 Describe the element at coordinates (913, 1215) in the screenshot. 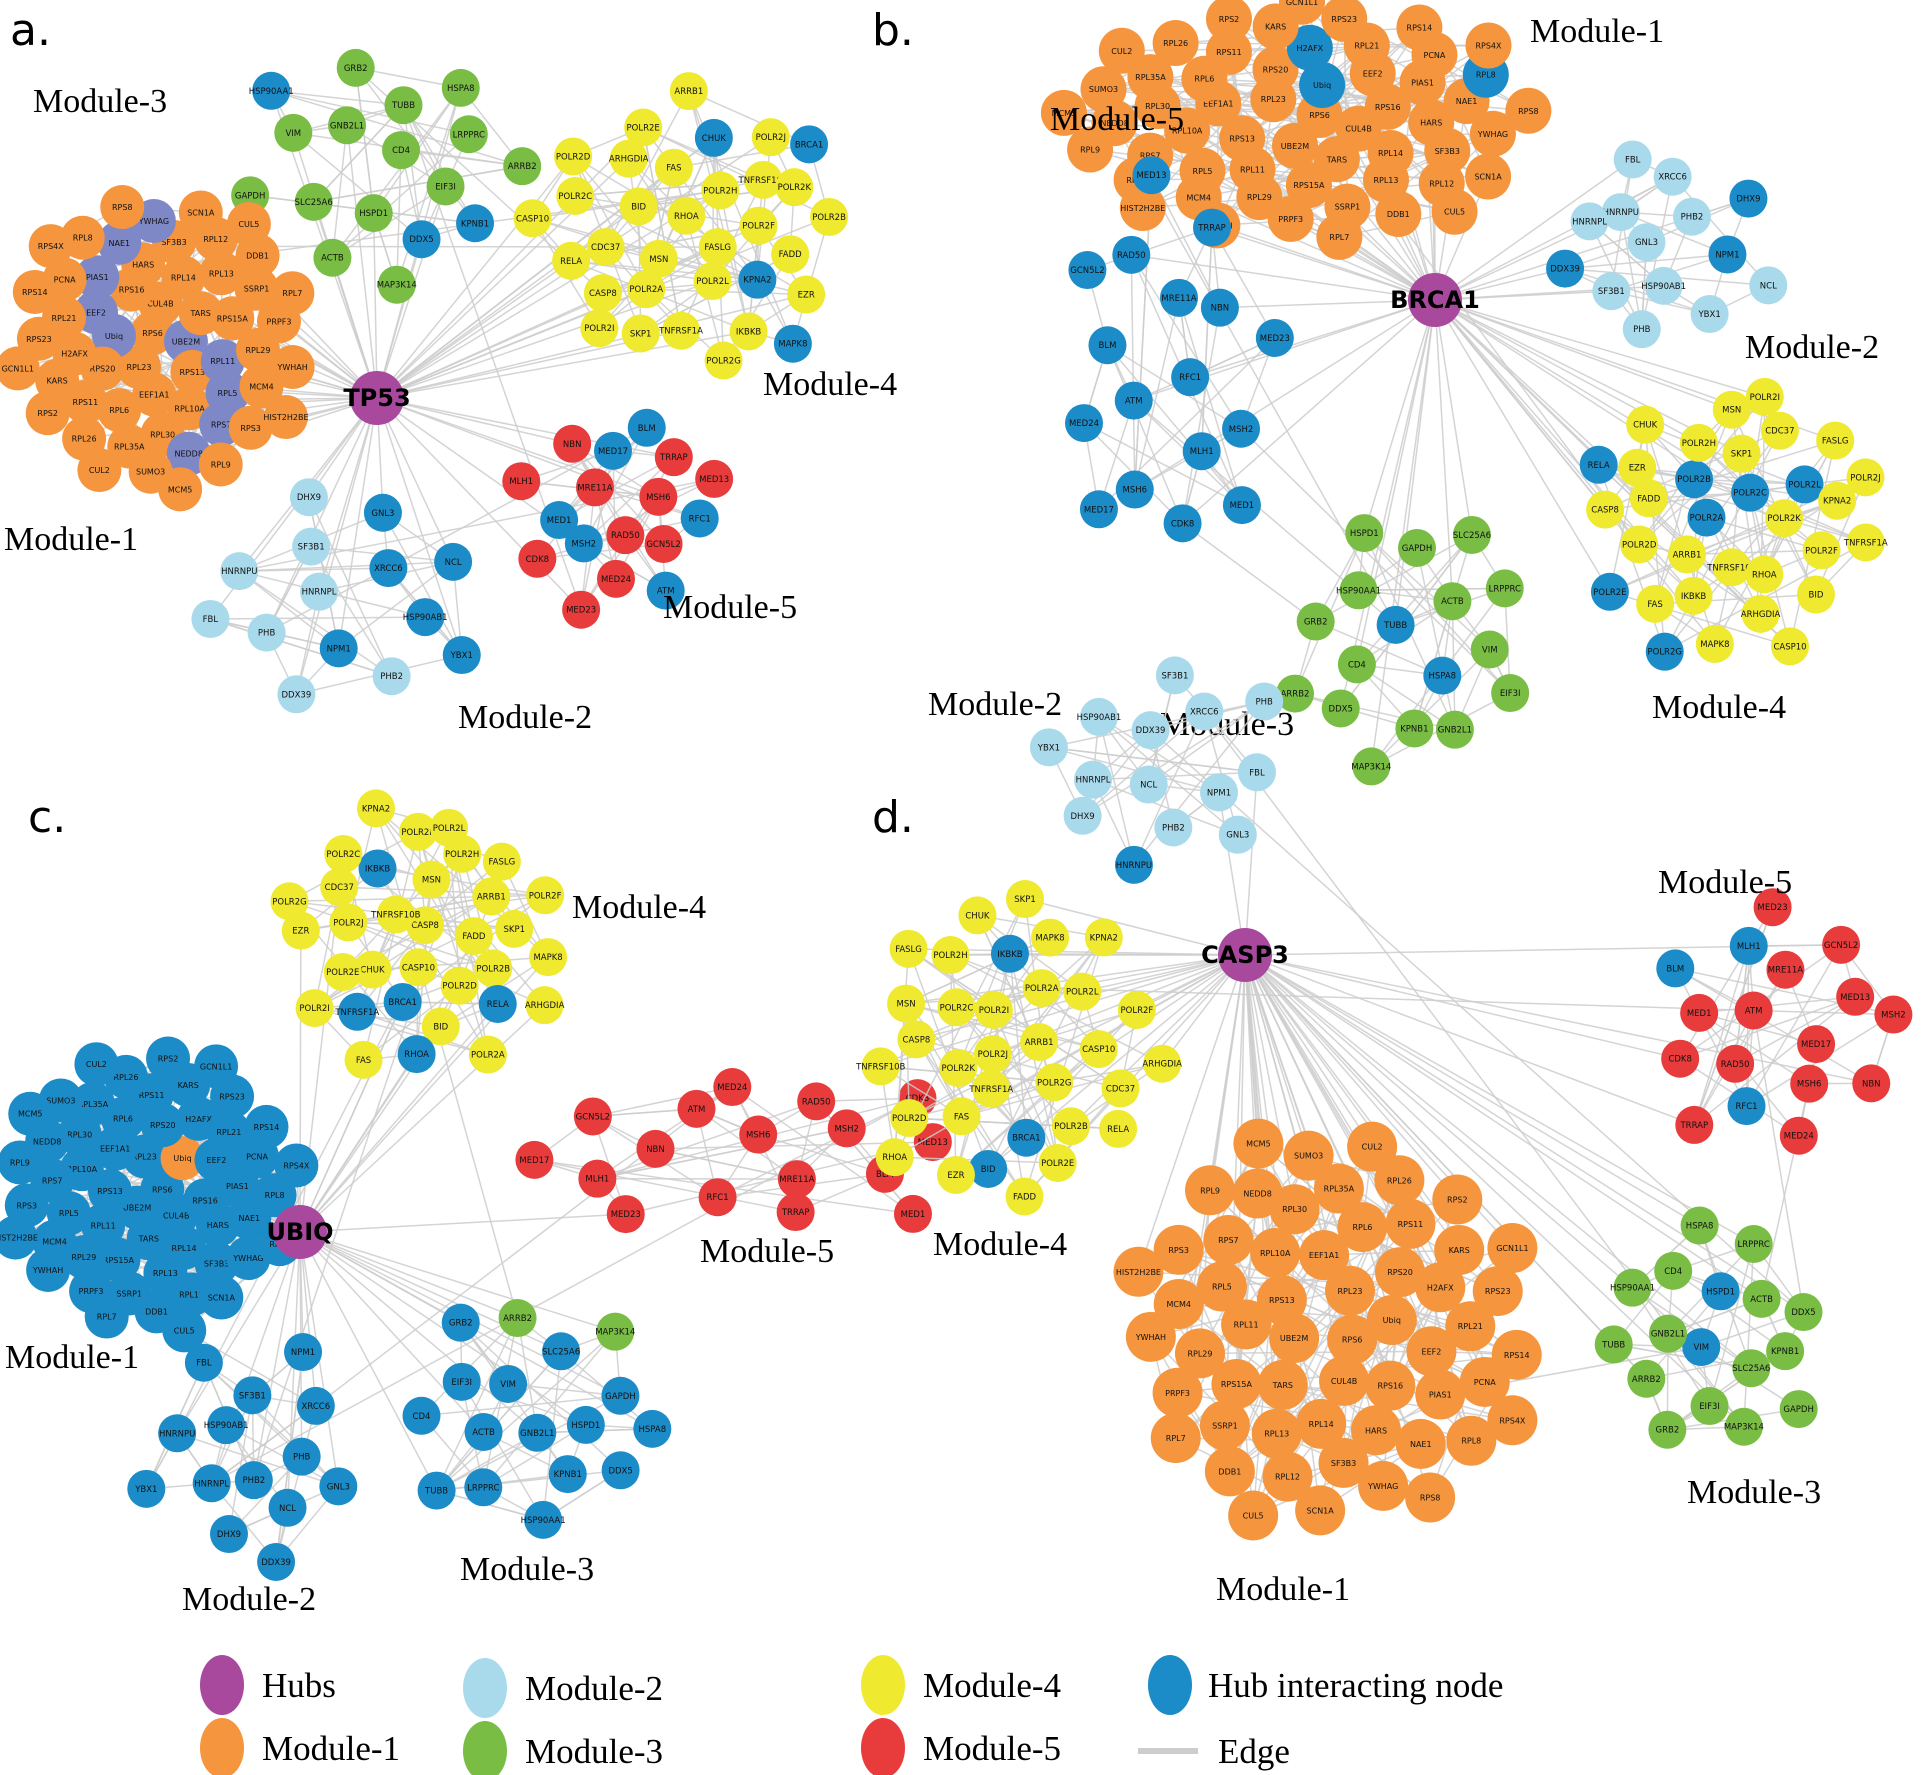

I see `gene-node-label: MED1` at that location.